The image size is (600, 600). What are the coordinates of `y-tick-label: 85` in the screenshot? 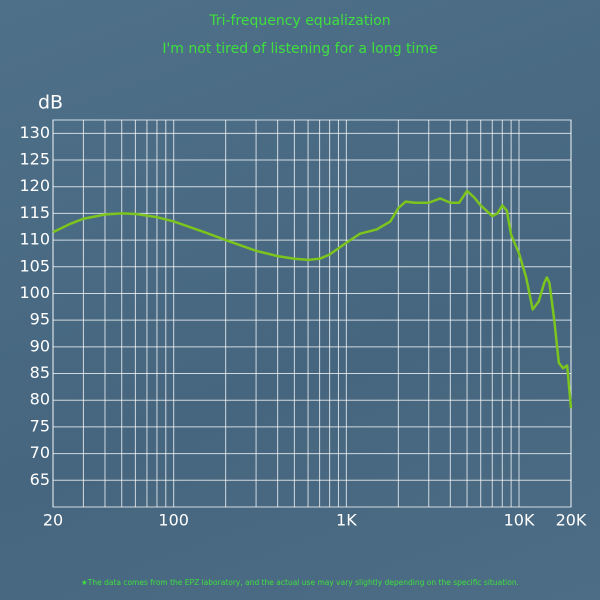 It's located at (40, 372).